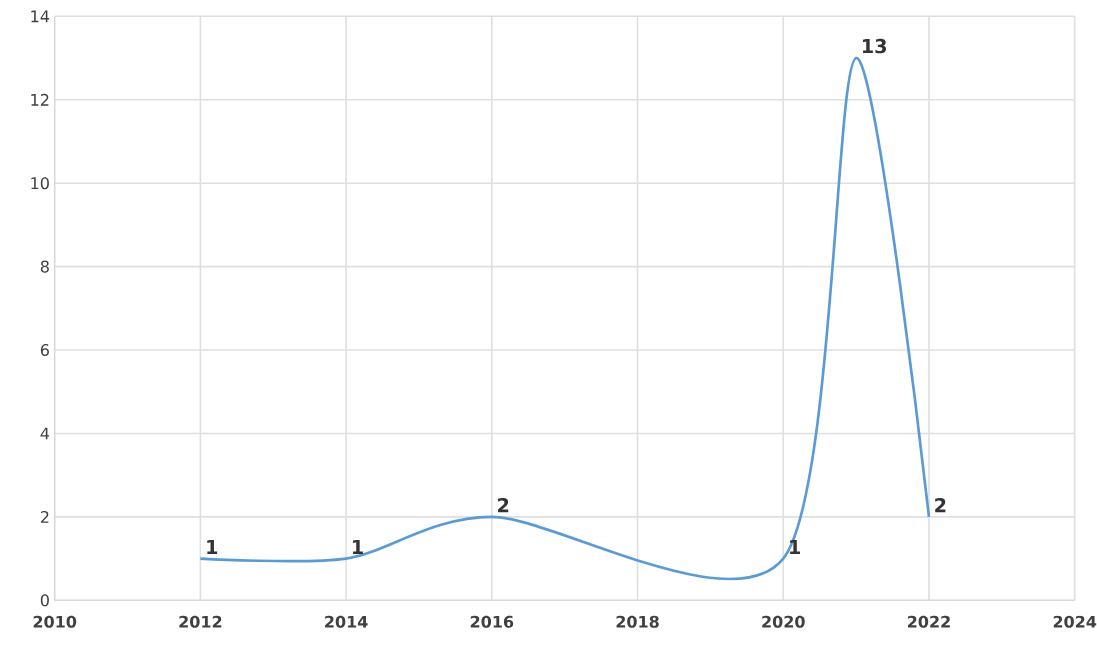 The width and height of the screenshot is (1097, 663). I want to click on y-tick-label: 12, so click(40, 99).